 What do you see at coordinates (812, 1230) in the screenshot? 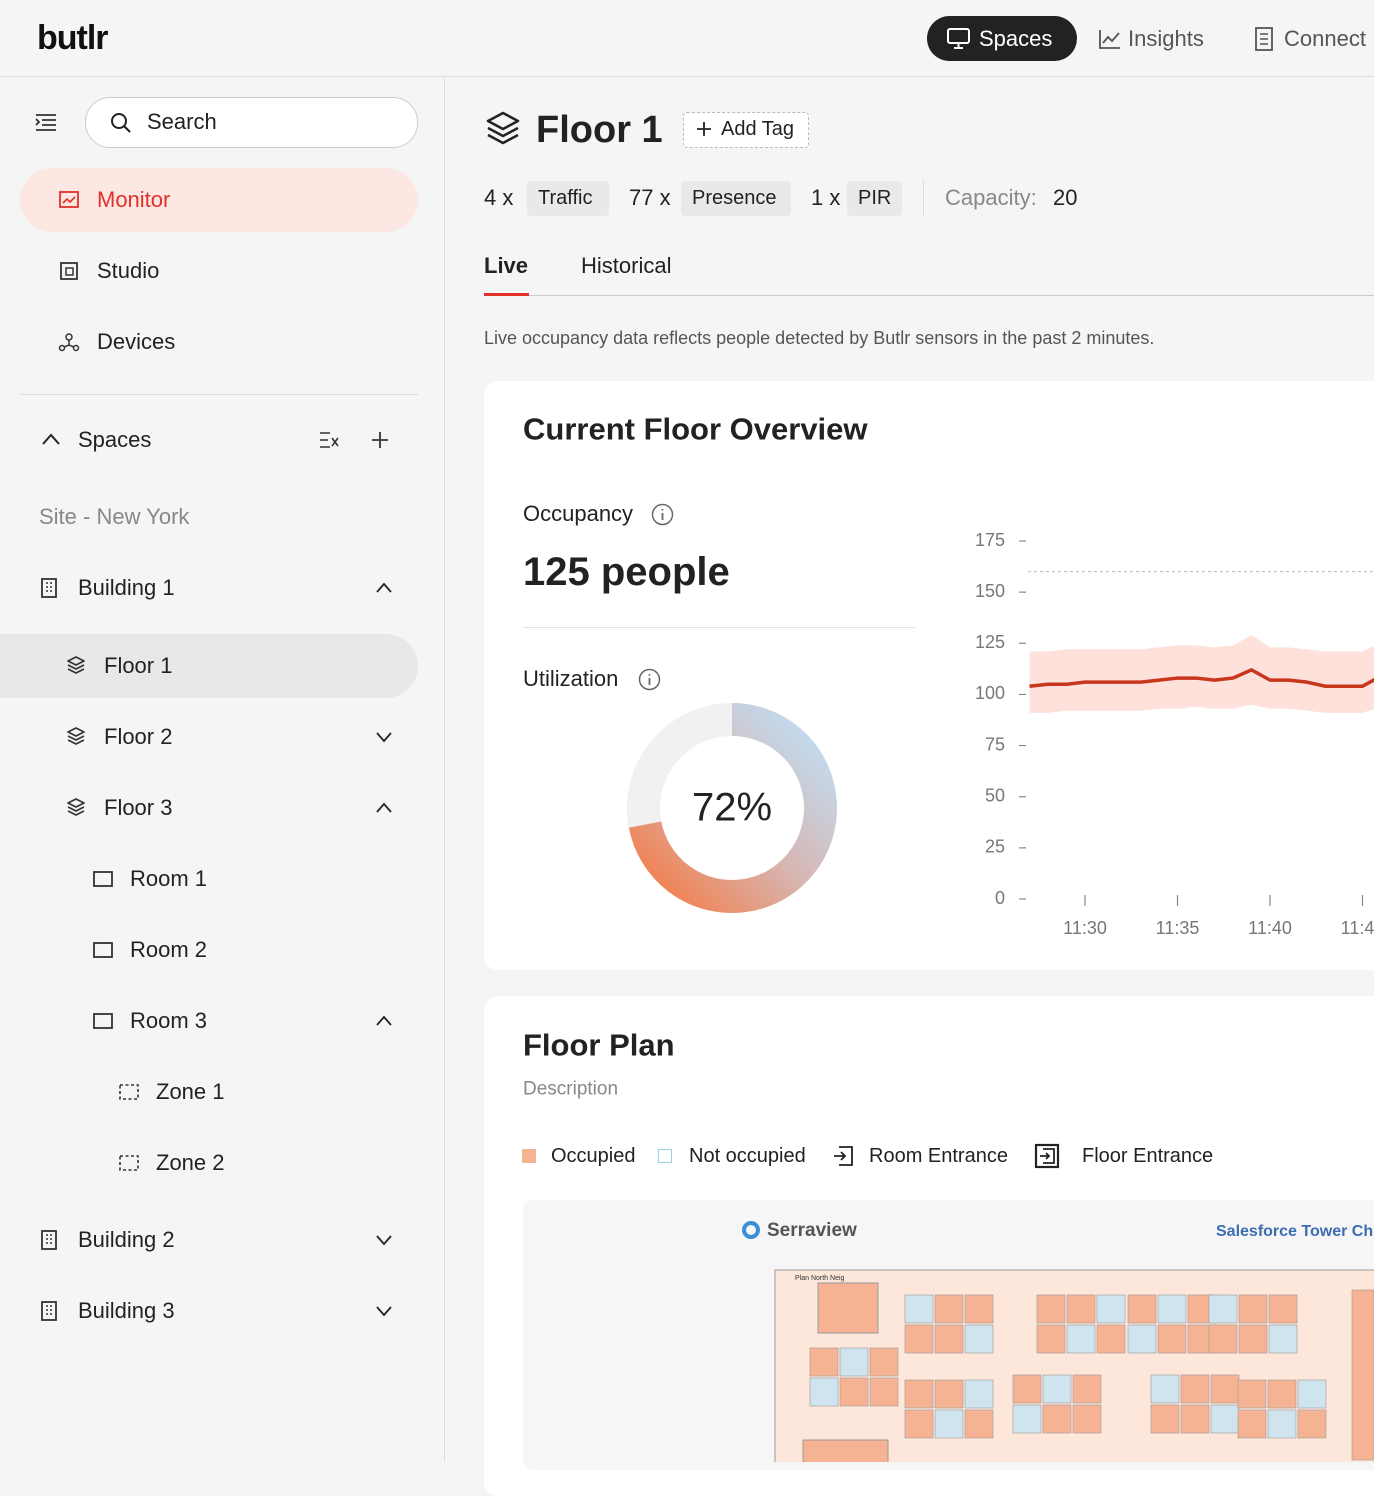
I see `plan-brand: Serraview` at bounding box center [812, 1230].